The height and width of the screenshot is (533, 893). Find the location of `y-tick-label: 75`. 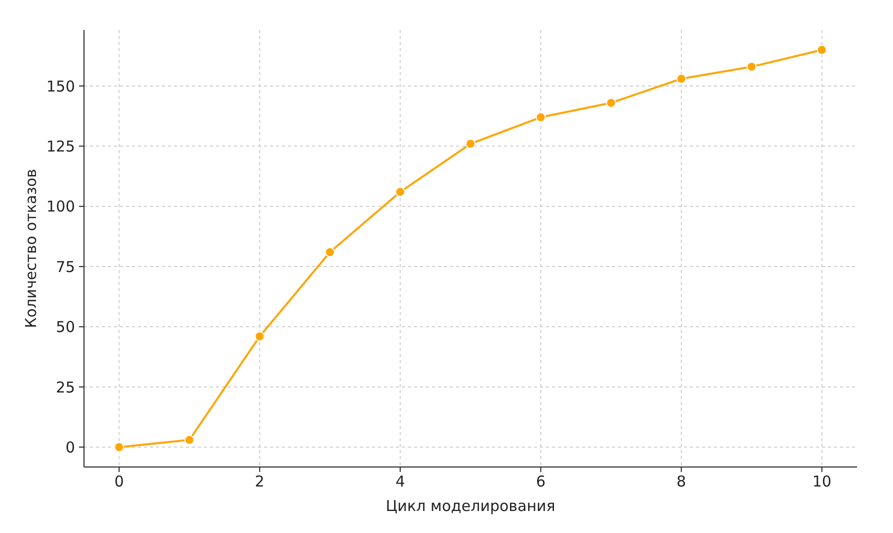

y-tick-label: 75 is located at coordinates (65, 267).